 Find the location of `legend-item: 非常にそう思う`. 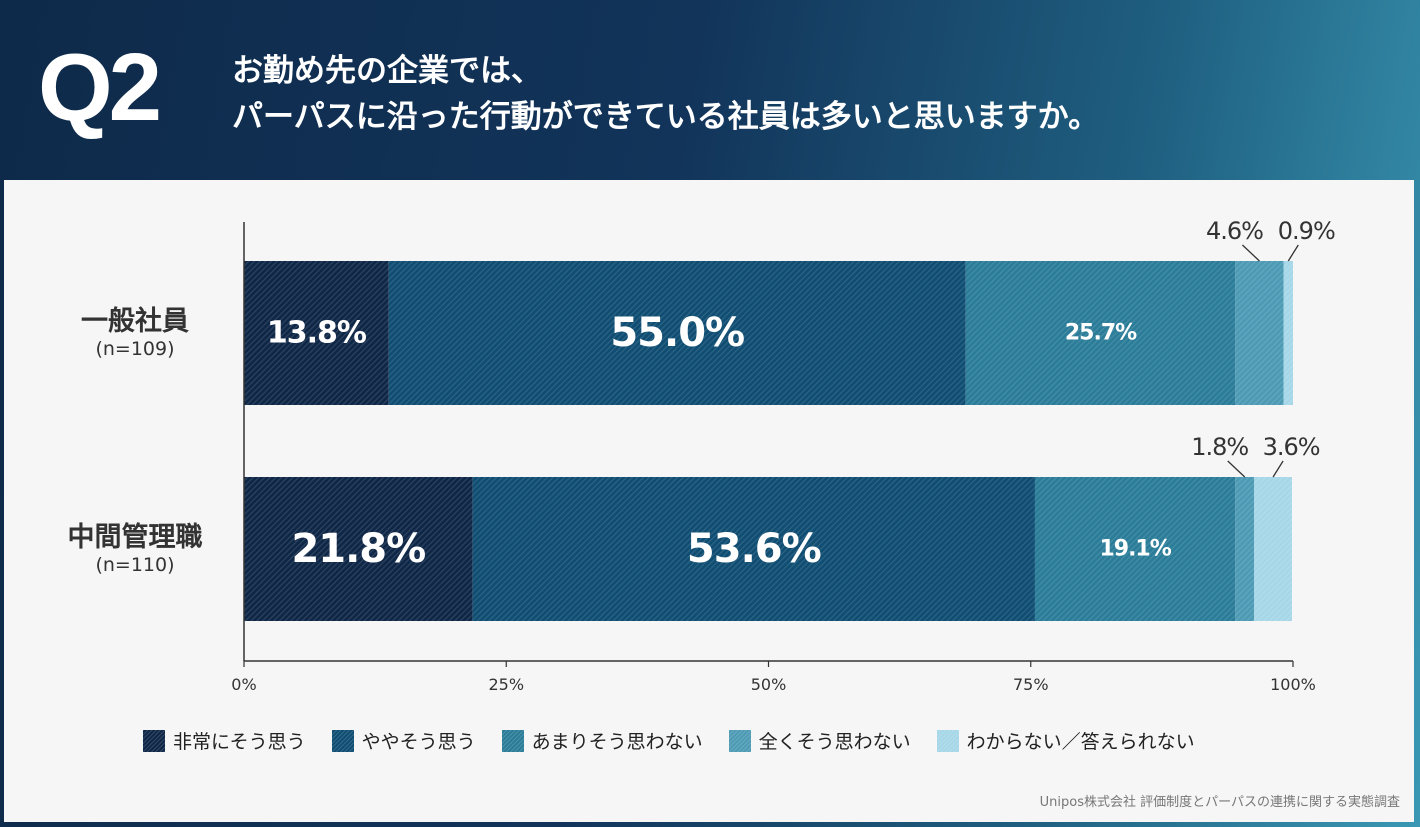

legend-item: 非常にそう思う is located at coordinates (224, 740).